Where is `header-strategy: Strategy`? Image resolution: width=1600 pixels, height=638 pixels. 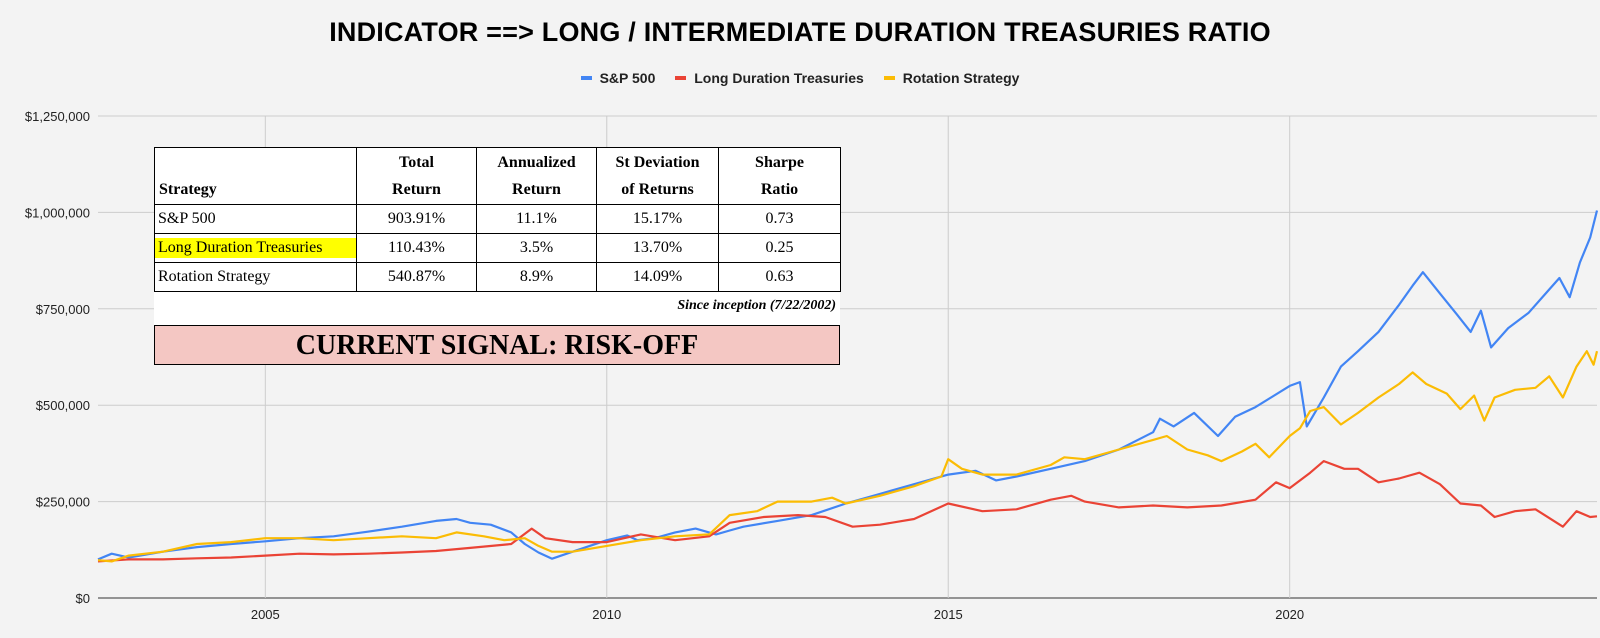 header-strategy: Strategy is located at coordinates (255, 176).